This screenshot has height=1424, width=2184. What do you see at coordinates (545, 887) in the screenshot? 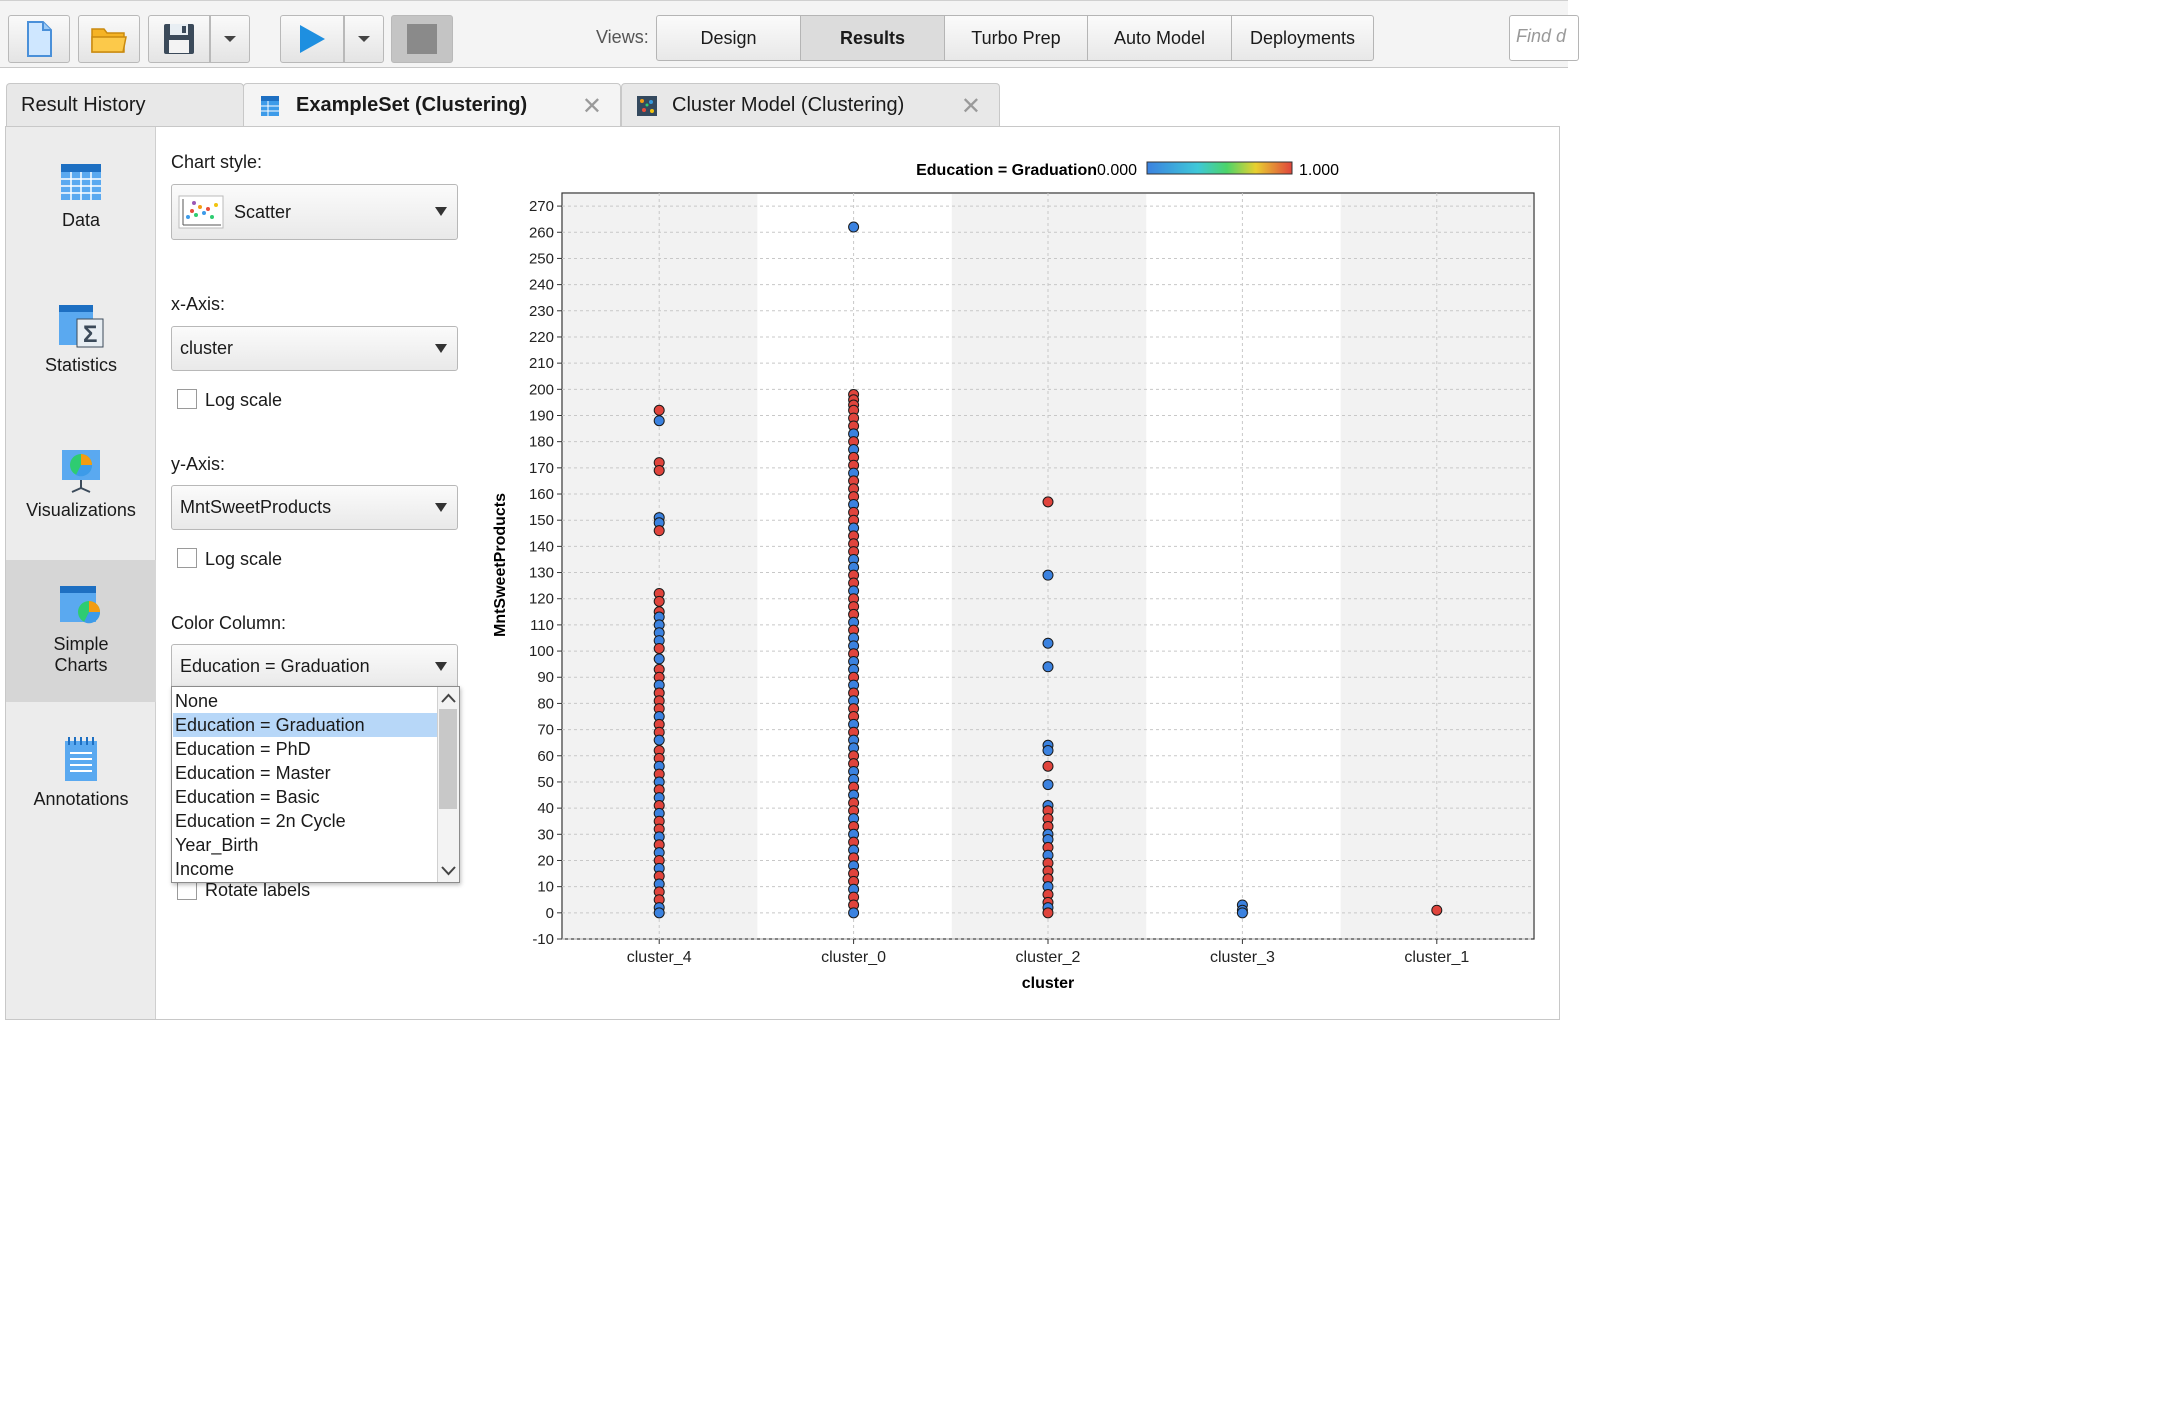
I see `y-tick-label: 10` at bounding box center [545, 887].